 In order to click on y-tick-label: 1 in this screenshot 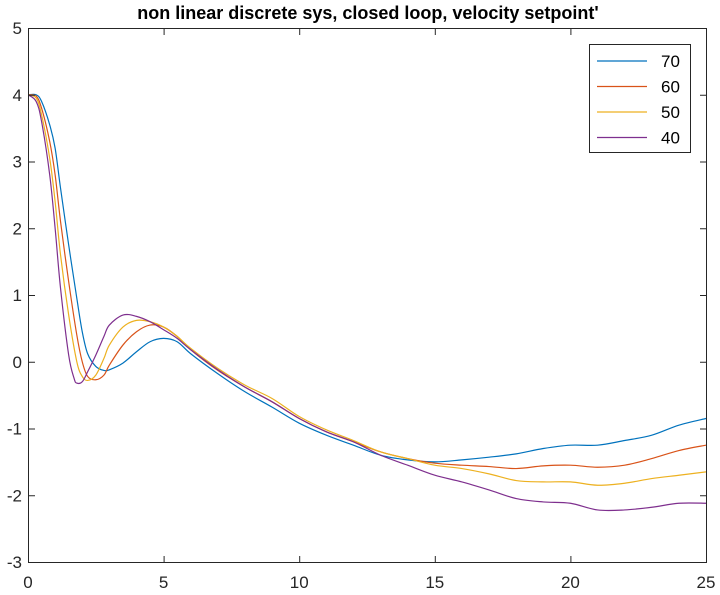, I will do `click(17, 295)`.